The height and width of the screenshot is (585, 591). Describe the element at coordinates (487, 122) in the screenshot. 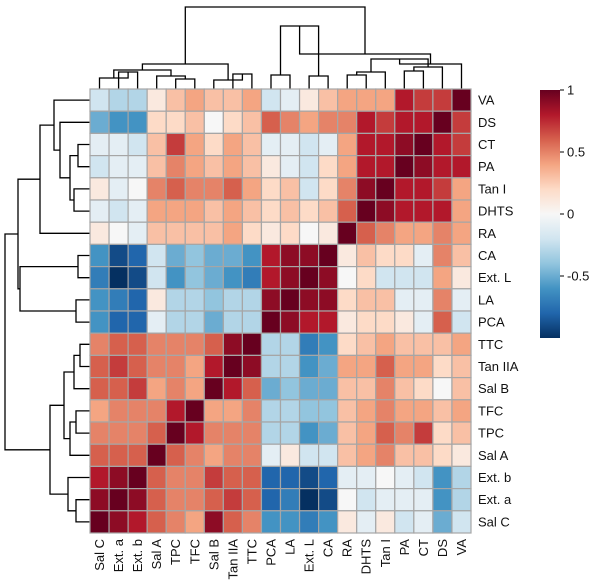

I see `row-label: DS` at that location.